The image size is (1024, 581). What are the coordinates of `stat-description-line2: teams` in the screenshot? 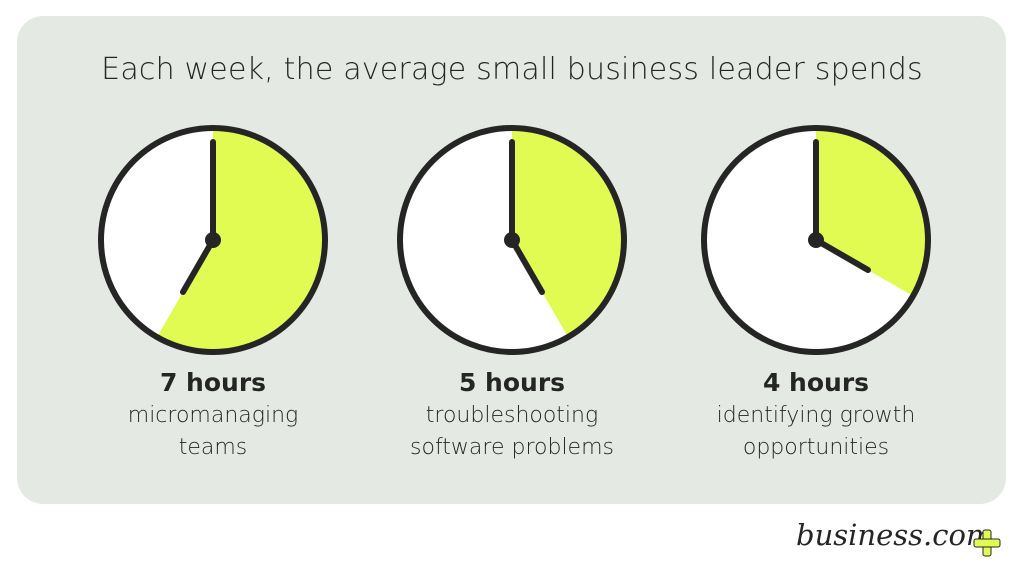 It's located at (213, 447).